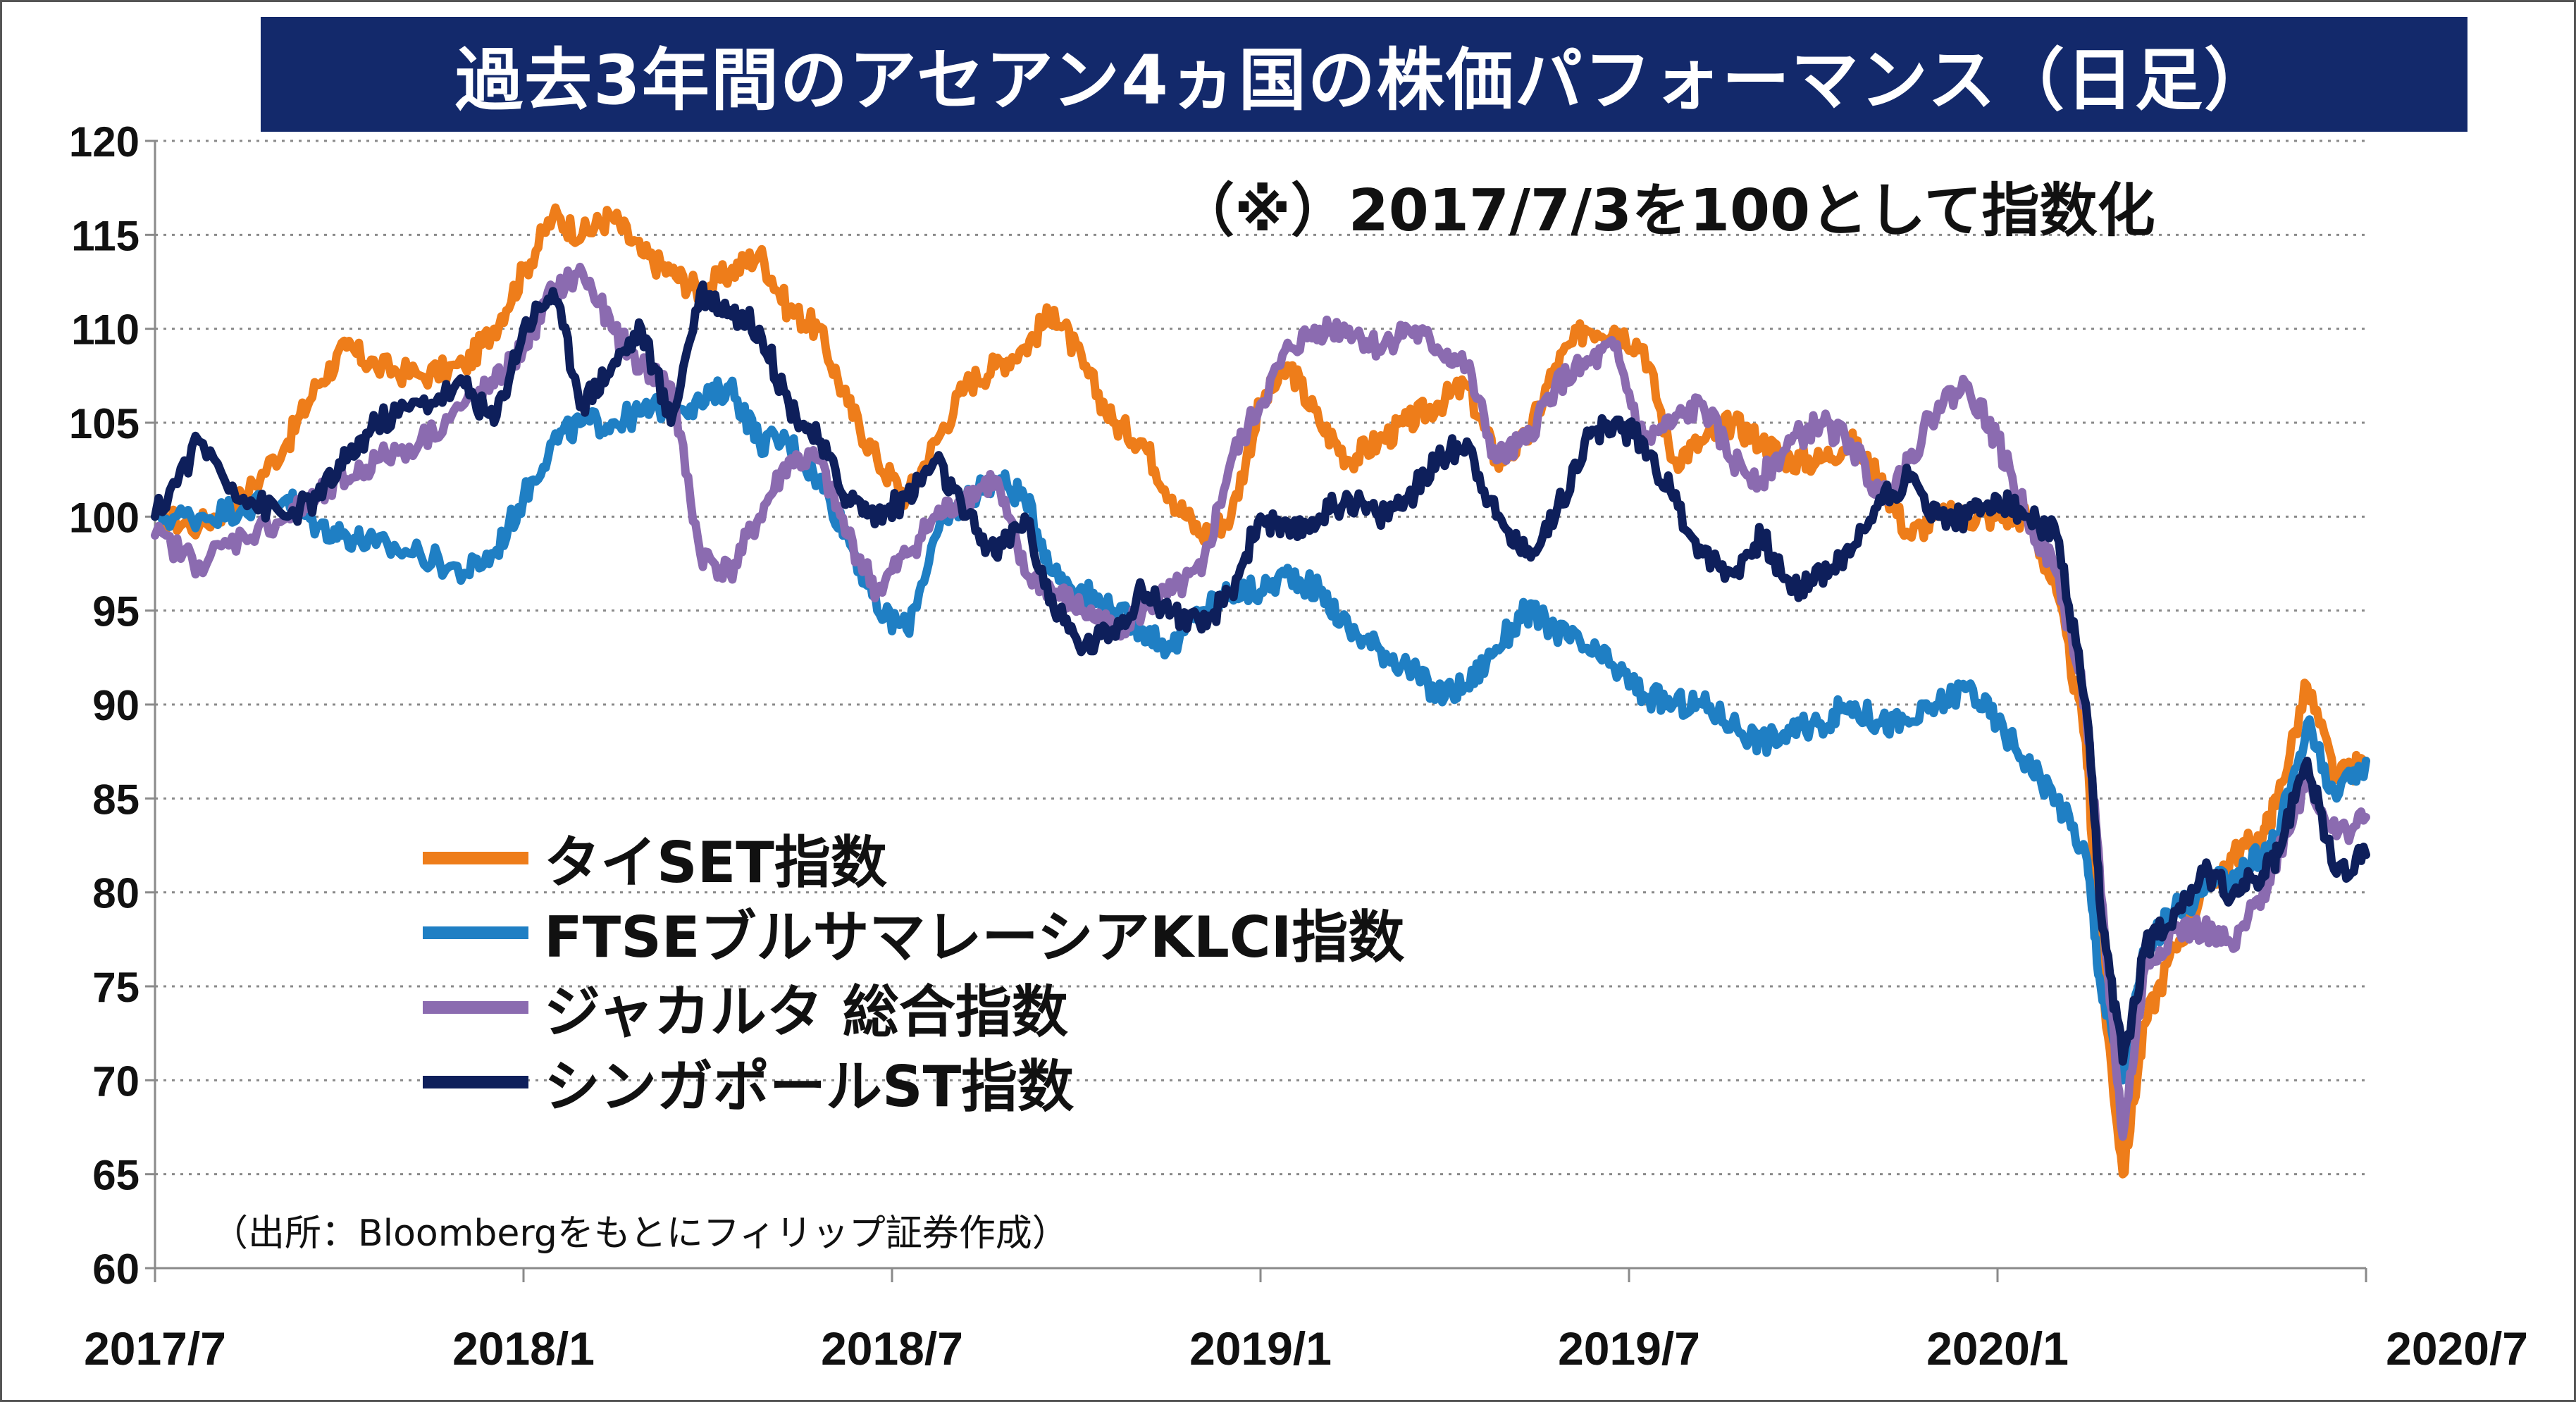 The height and width of the screenshot is (1402, 2576). I want to click on legend-item: FTSEブルサマレーシアKLCI指数, so click(913, 932).